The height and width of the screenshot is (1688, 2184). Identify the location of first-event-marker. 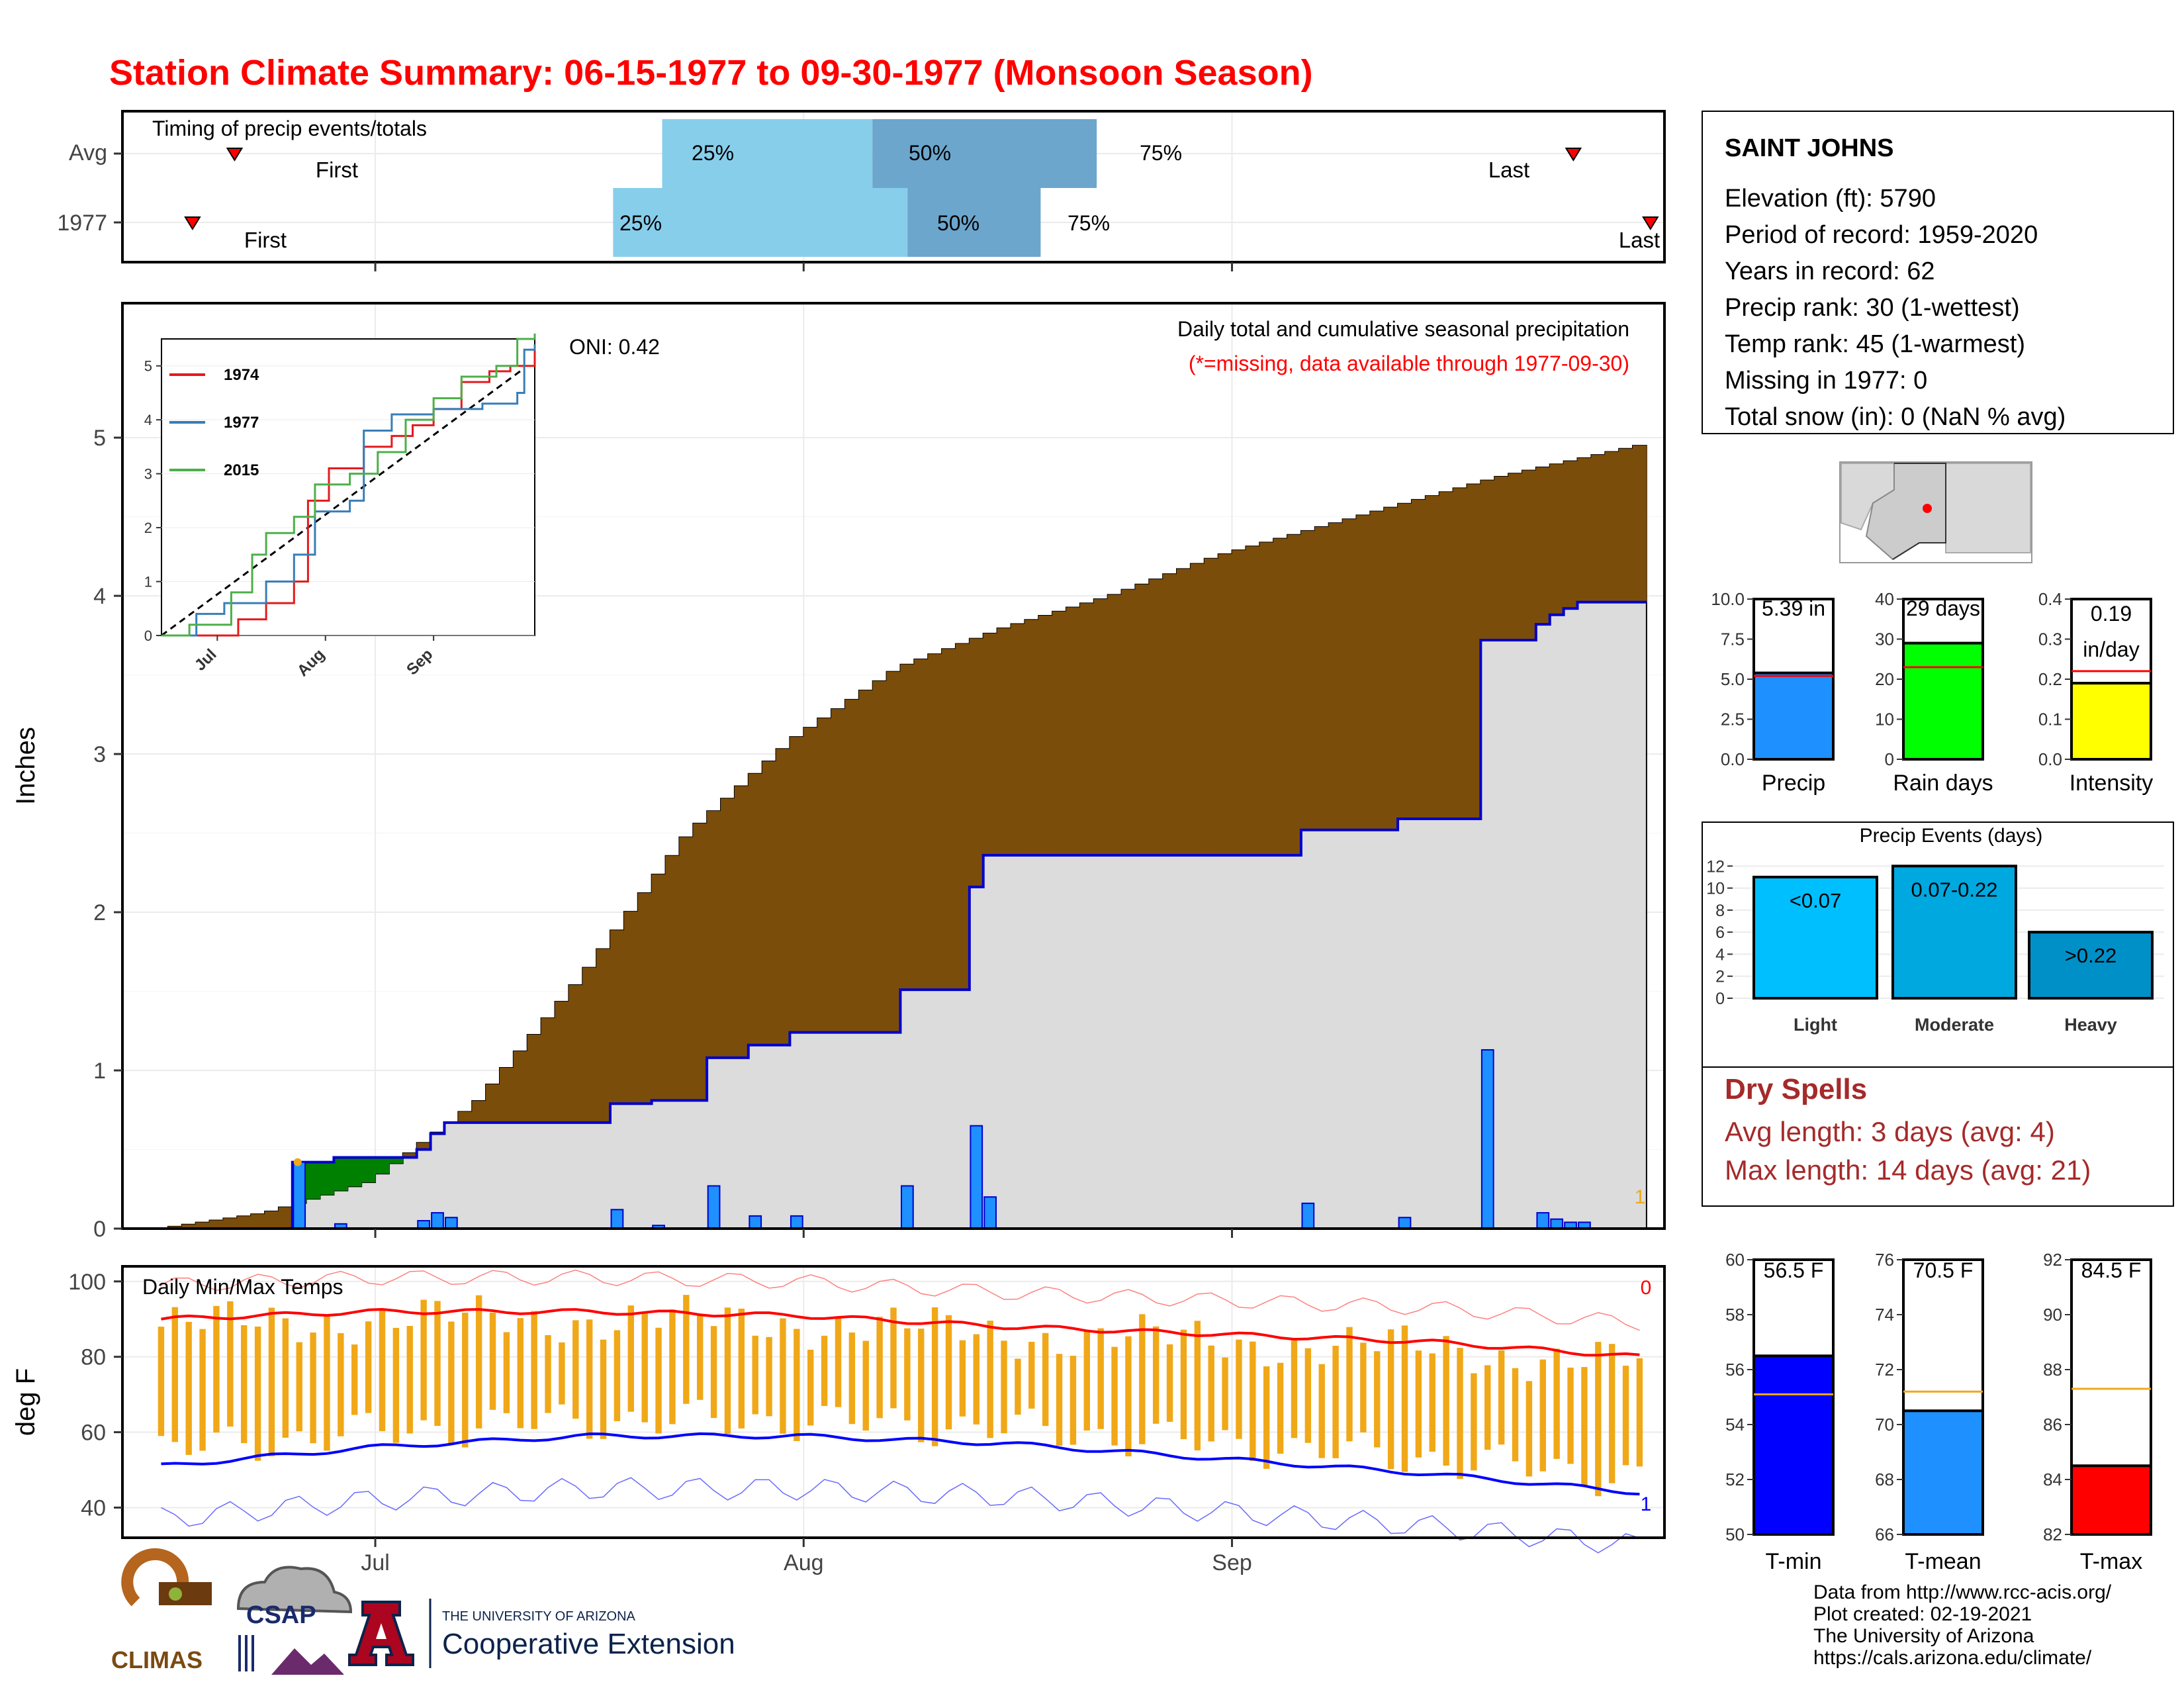
(297, 1162).